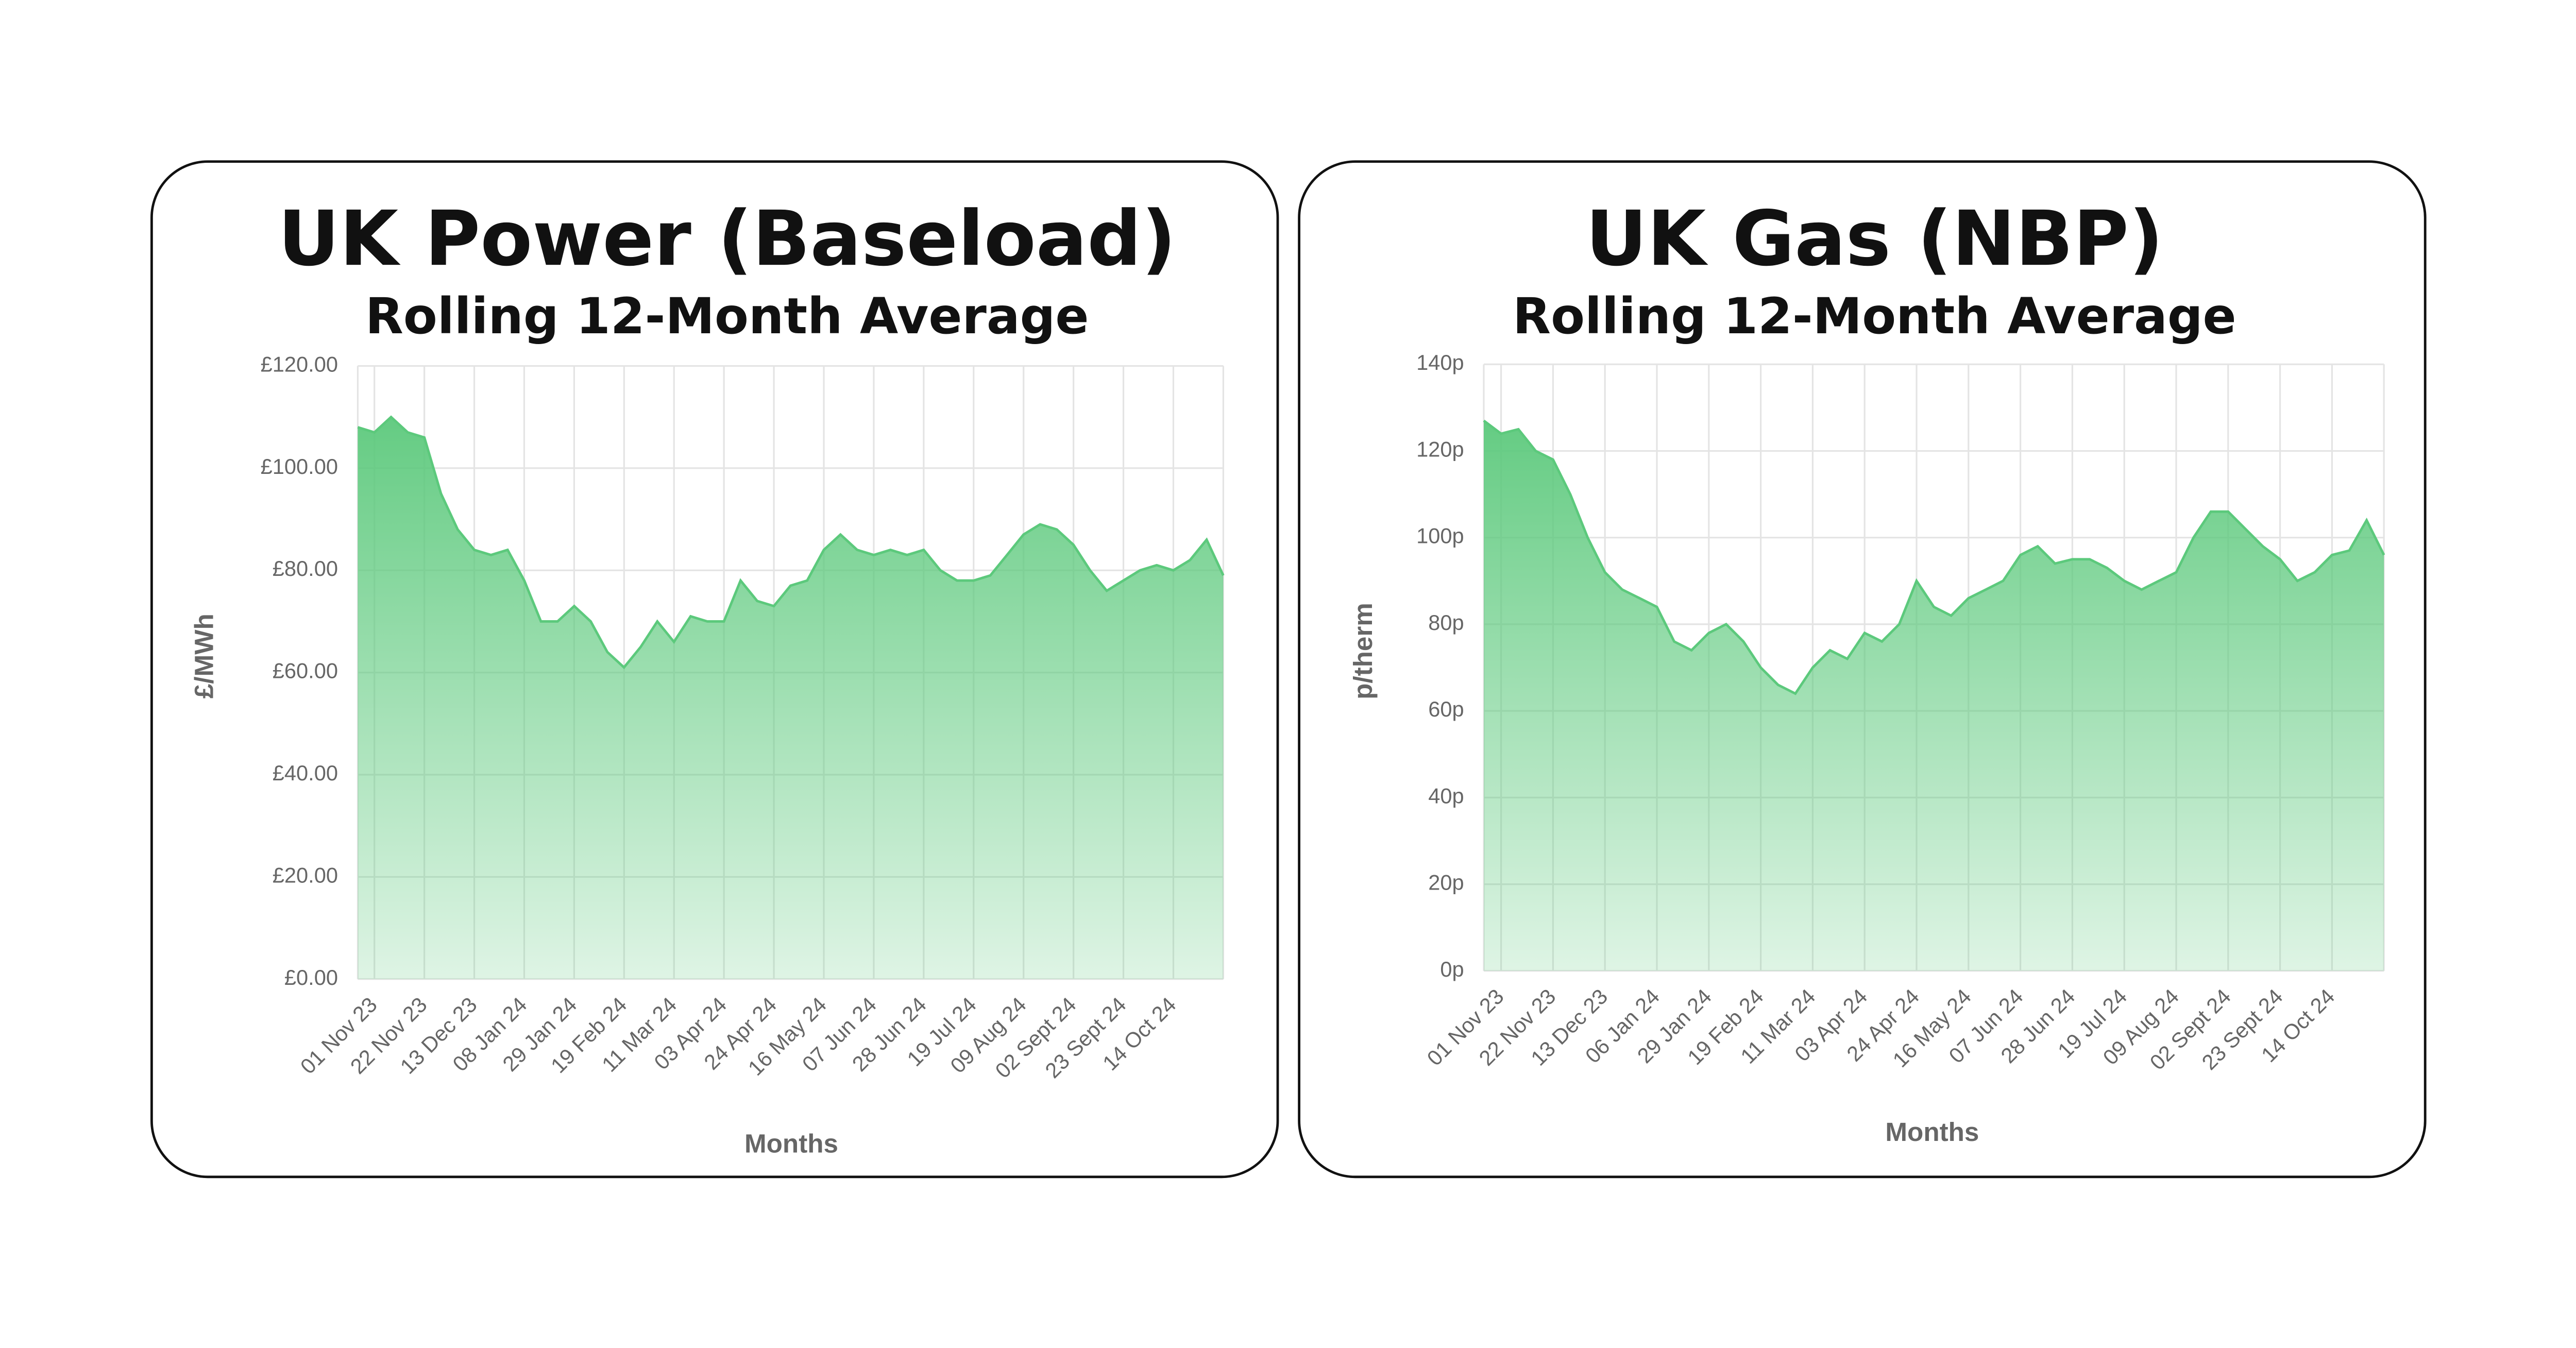 The width and height of the screenshot is (2576, 1348). What do you see at coordinates (299, 364) in the screenshot?
I see `y-tick-label: £120.00` at bounding box center [299, 364].